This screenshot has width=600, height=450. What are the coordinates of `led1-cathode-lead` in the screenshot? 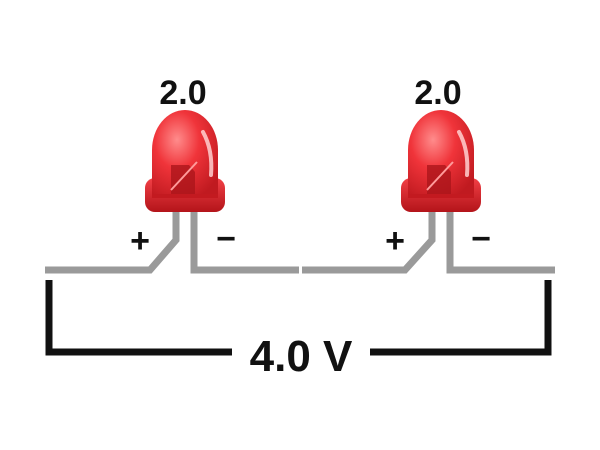 It's located at (244, 243).